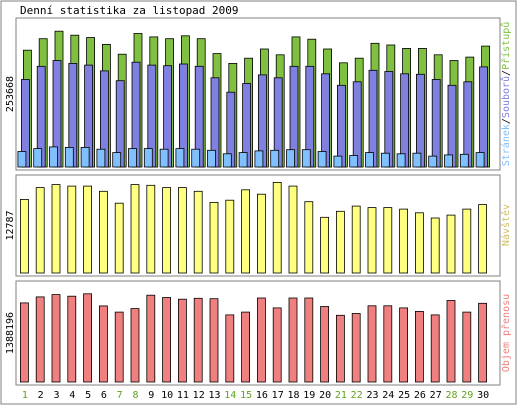 The width and height of the screenshot is (517, 405). What do you see at coordinates (246, 395) in the screenshot?
I see `day-label-15: 15` at bounding box center [246, 395].